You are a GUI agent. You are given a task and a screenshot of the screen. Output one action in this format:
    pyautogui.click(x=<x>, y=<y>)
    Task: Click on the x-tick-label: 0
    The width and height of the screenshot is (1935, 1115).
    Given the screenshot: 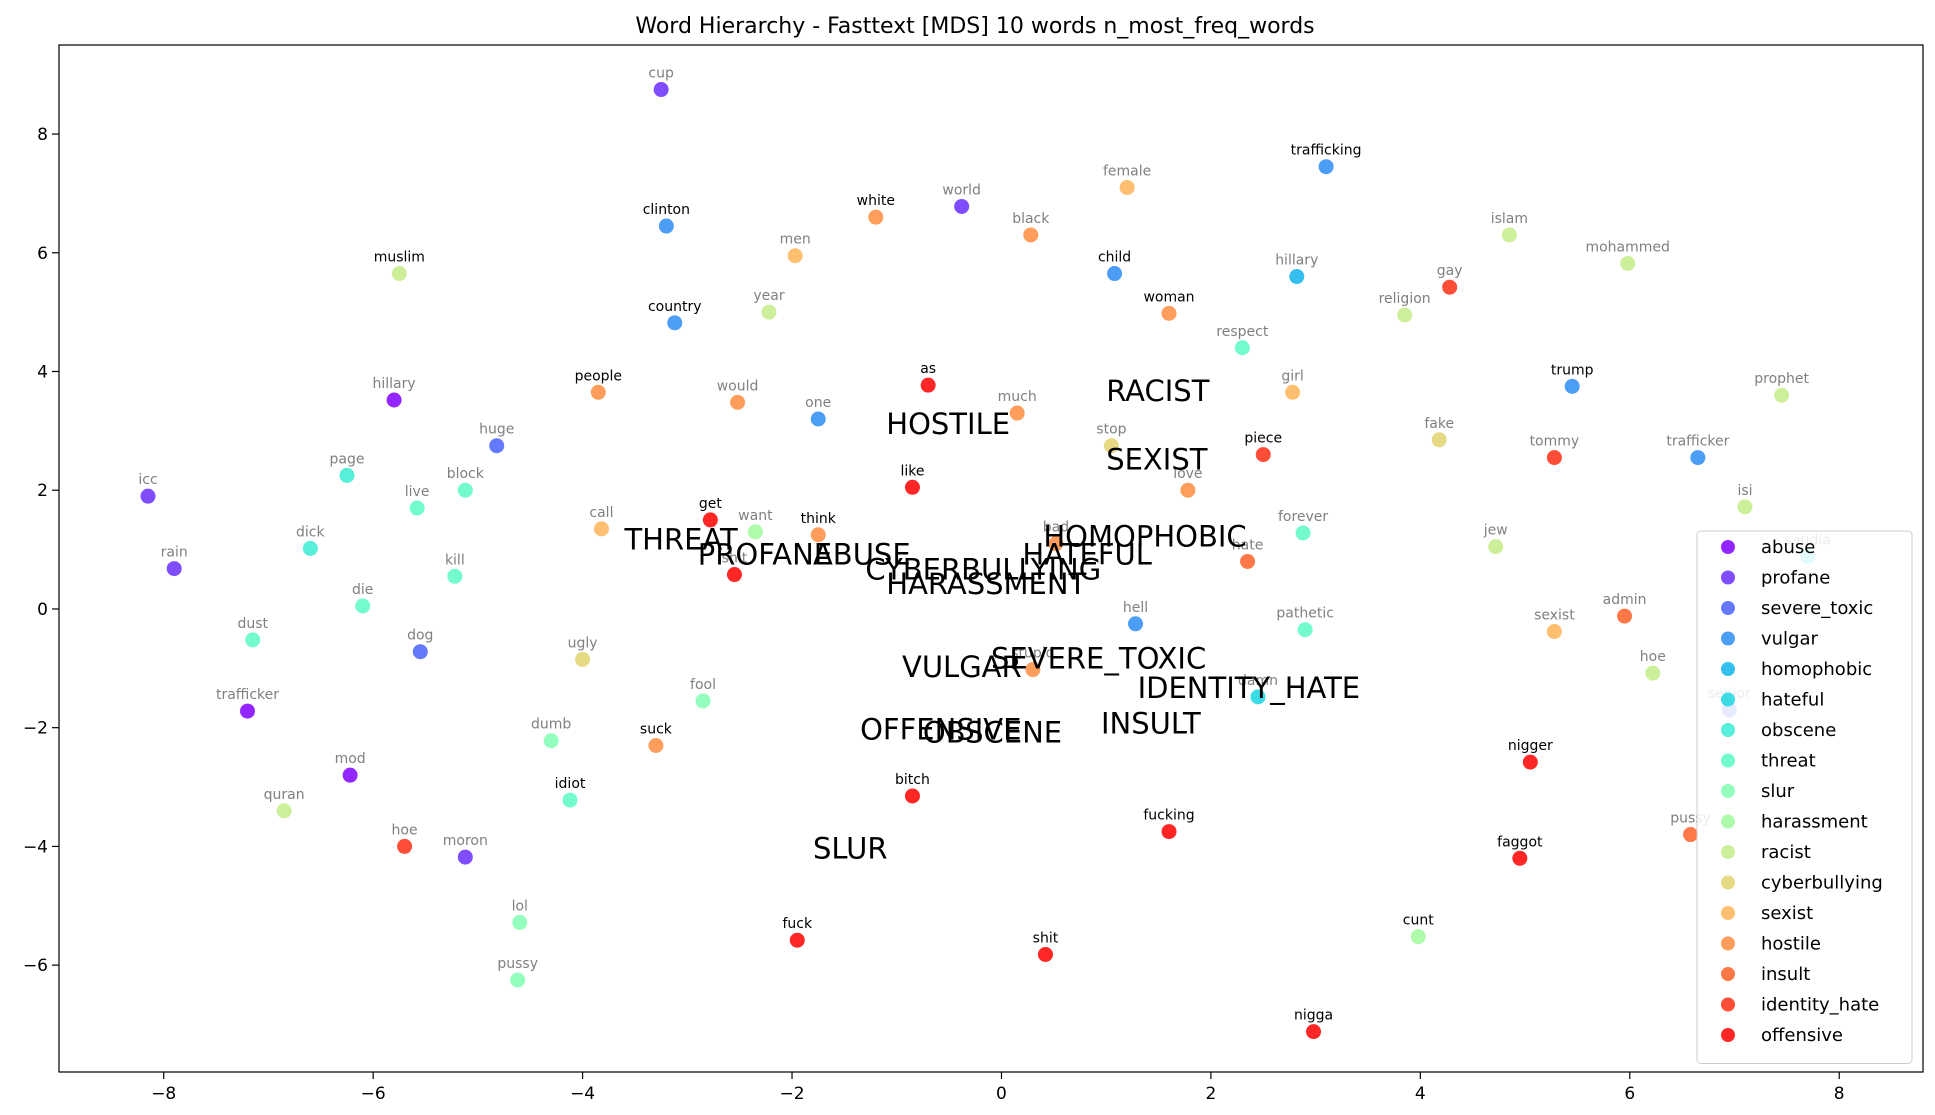 What is the action you would take?
    pyautogui.click(x=1001, y=1094)
    